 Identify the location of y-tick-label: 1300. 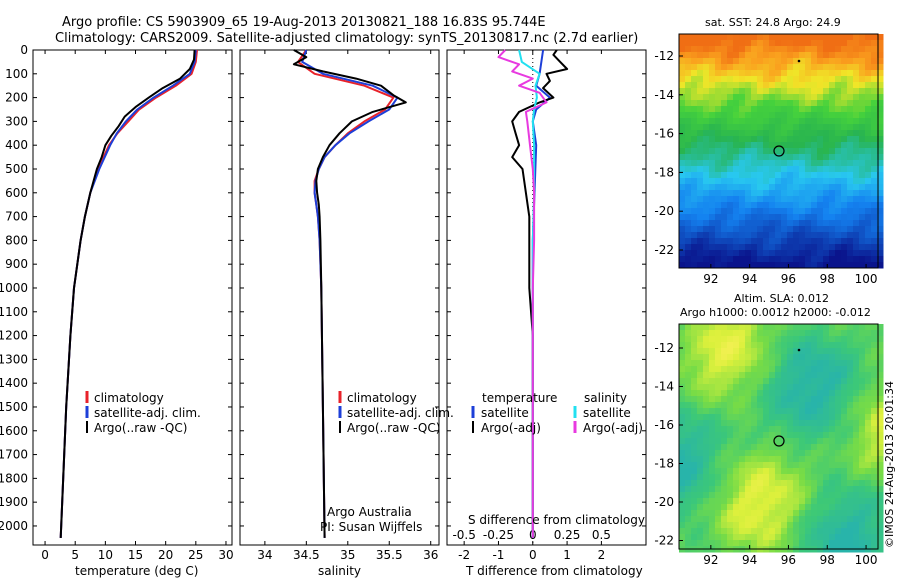
(14, 359).